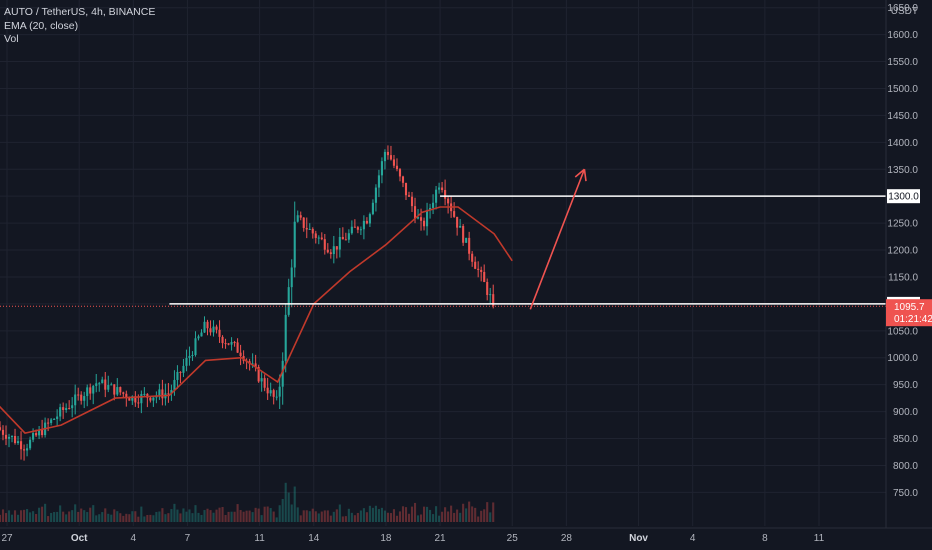 The image size is (932, 550). I want to click on arrow-shaft, so click(557, 239).